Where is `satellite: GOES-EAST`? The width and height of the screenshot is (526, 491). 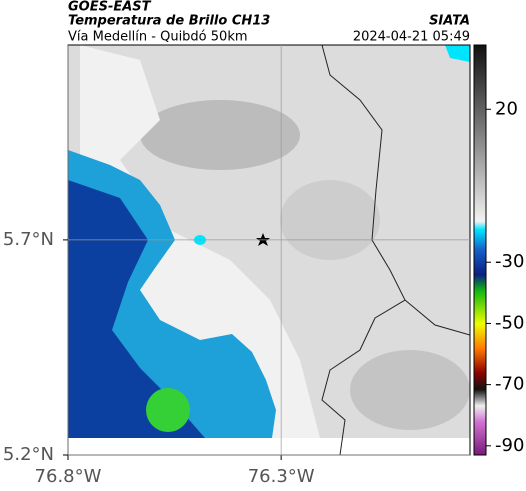 satellite: GOES-EAST is located at coordinates (110, 7).